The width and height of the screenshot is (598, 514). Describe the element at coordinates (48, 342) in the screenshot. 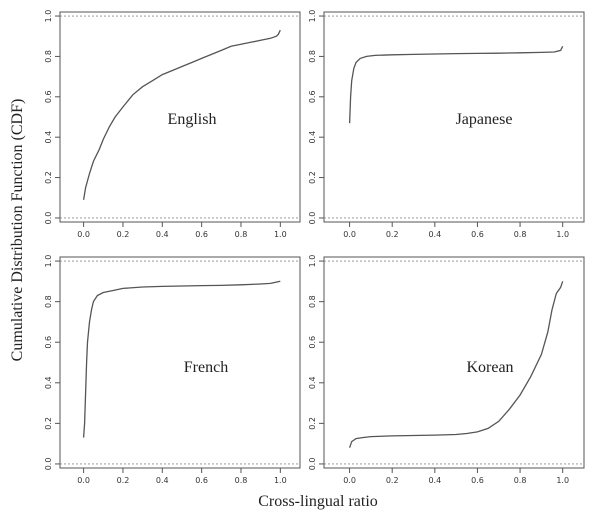

I see `y-tick-label-french-3: 0.6` at that location.